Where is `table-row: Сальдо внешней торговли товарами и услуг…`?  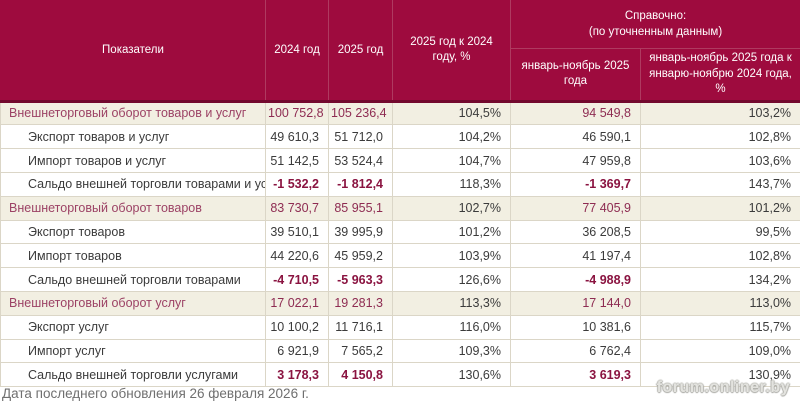 table-row: Сальдо внешней торговли товарами и услуг… is located at coordinates (400, 184).